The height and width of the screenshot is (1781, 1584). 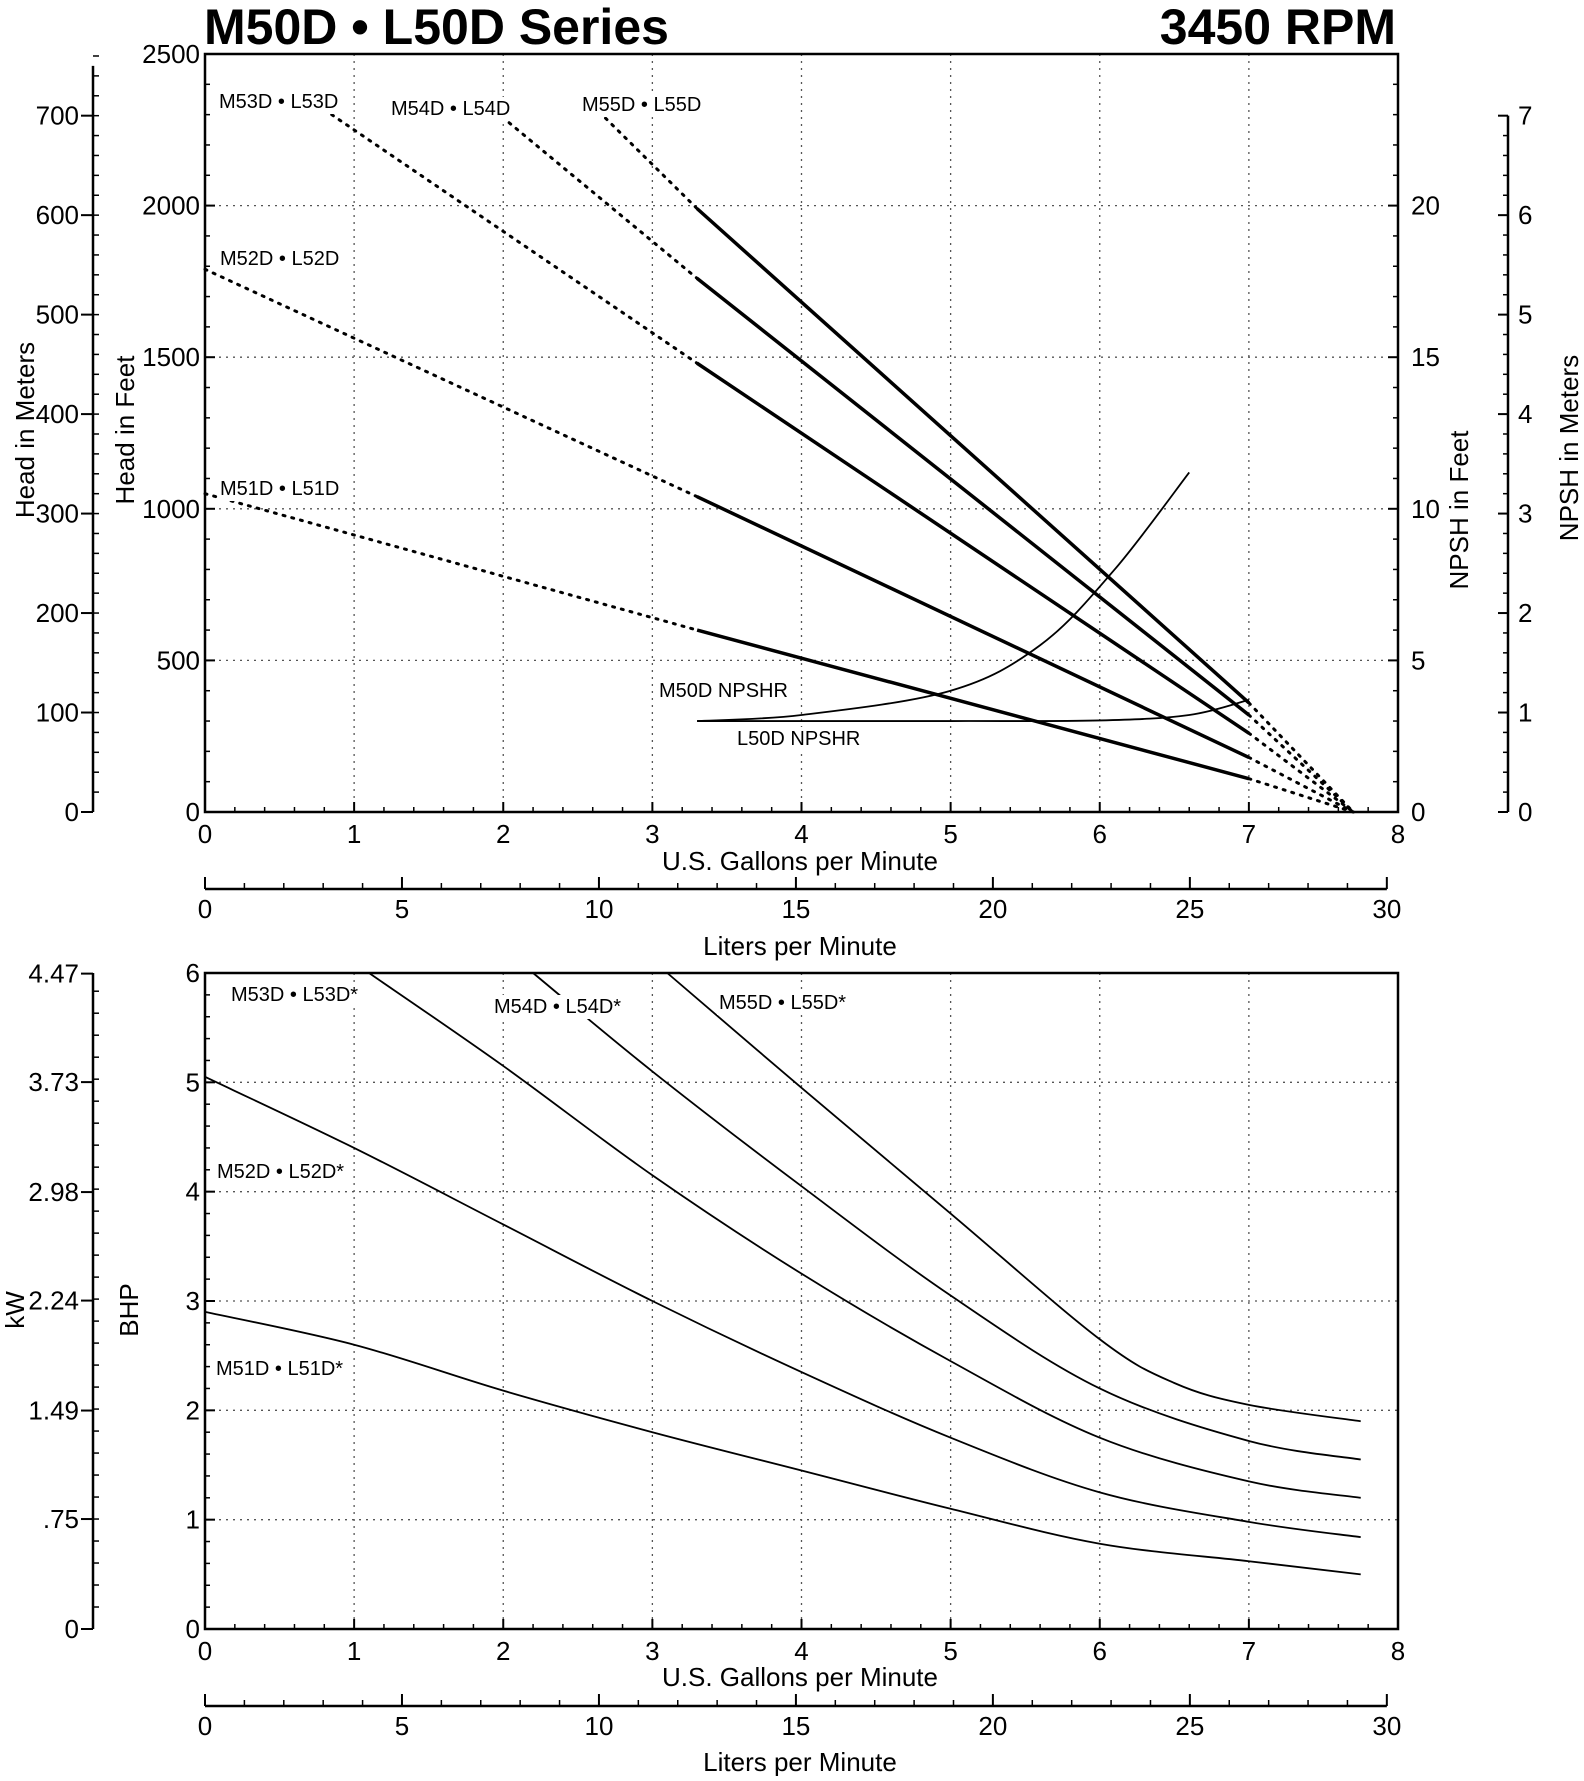 I want to click on x-tick-label: 1, so click(x=354, y=1651).